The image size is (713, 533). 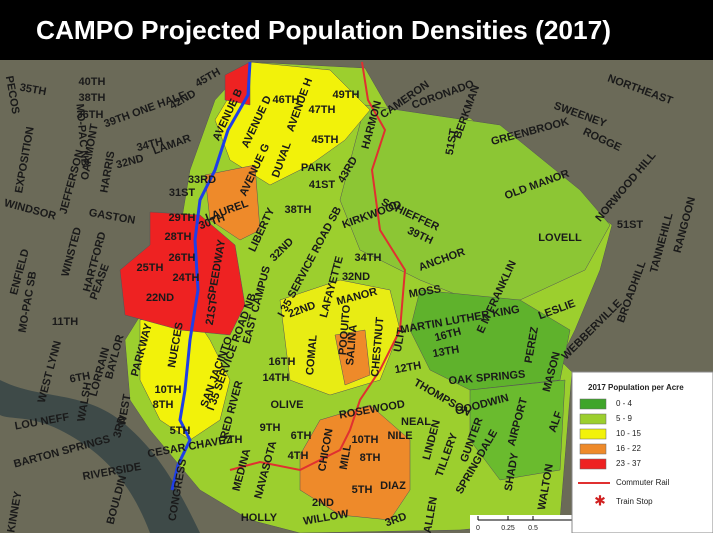 I want to click on street-label: 4TH, so click(x=298, y=456).